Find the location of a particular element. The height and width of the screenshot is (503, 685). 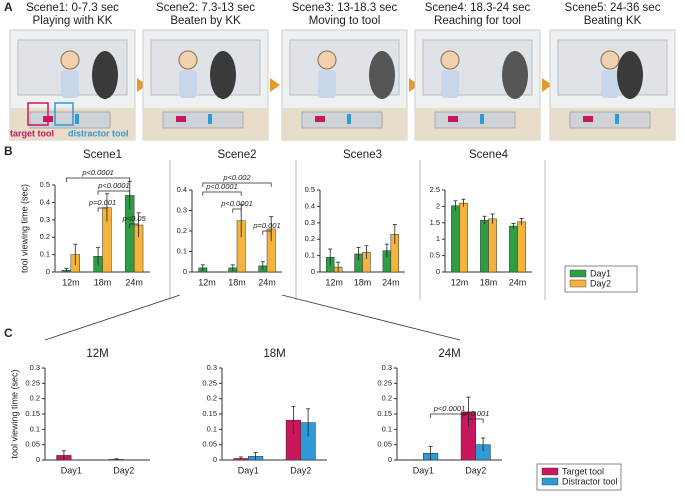

y-tick-label: 2.5 is located at coordinates (435, 189).